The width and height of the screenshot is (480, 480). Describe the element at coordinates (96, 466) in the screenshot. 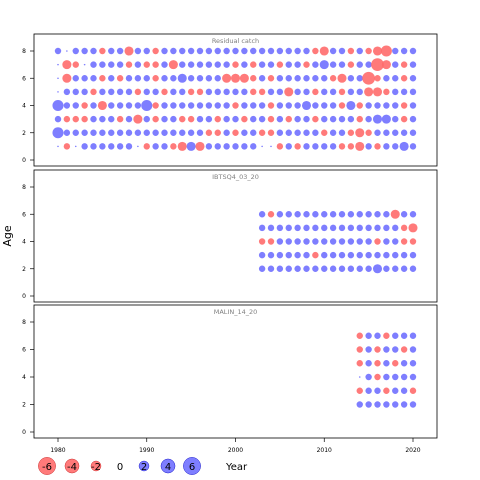

I see `legend-bubble` at that location.